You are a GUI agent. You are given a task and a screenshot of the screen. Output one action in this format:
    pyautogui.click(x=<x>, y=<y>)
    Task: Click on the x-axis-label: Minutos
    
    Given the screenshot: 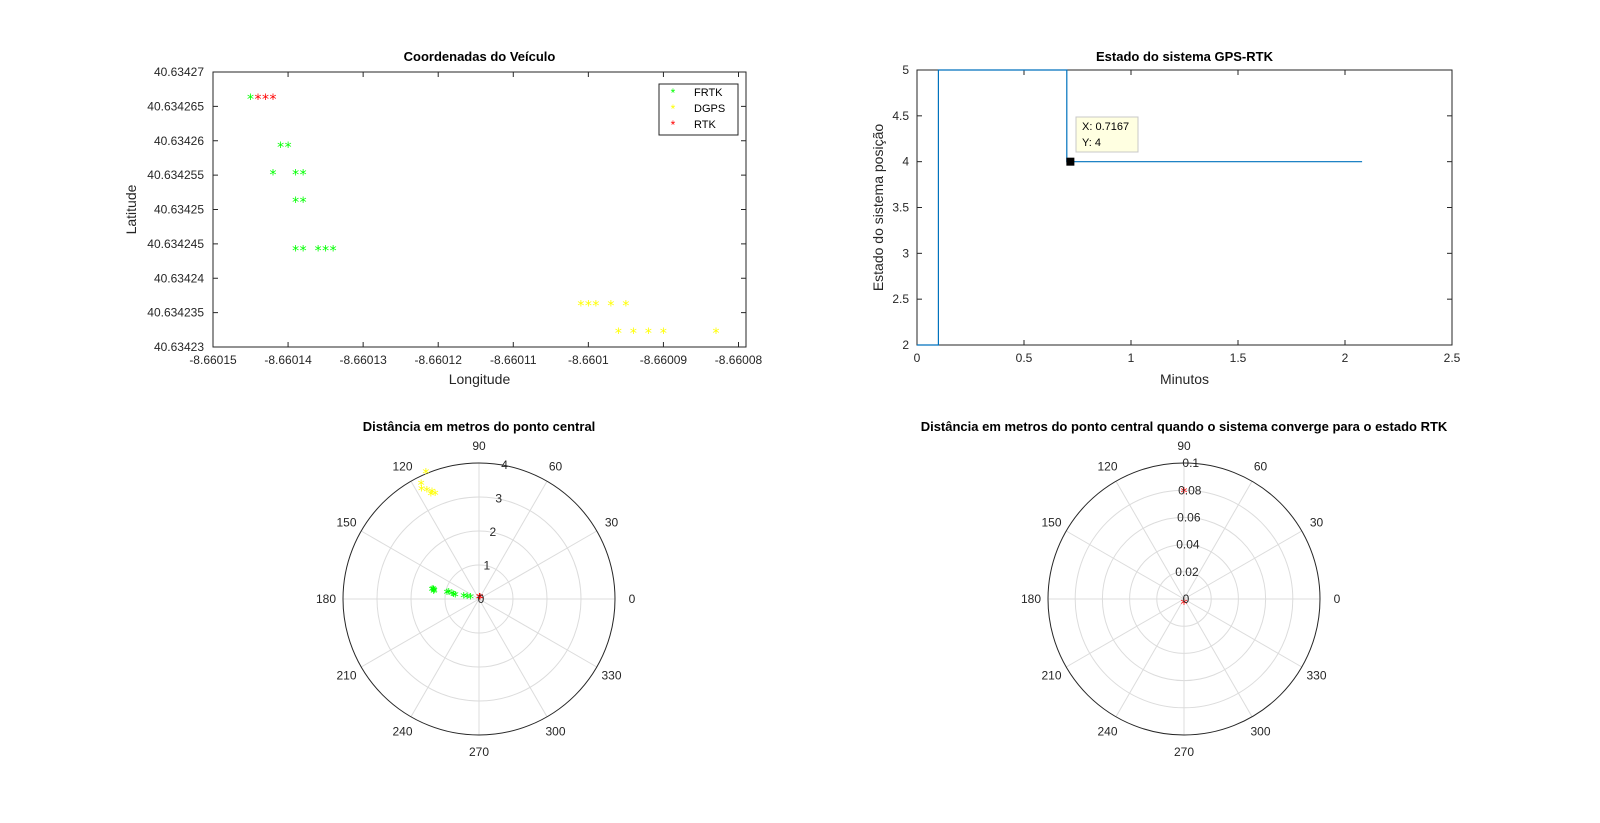 What is the action you would take?
    pyautogui.click(x=1184, y=379)
    